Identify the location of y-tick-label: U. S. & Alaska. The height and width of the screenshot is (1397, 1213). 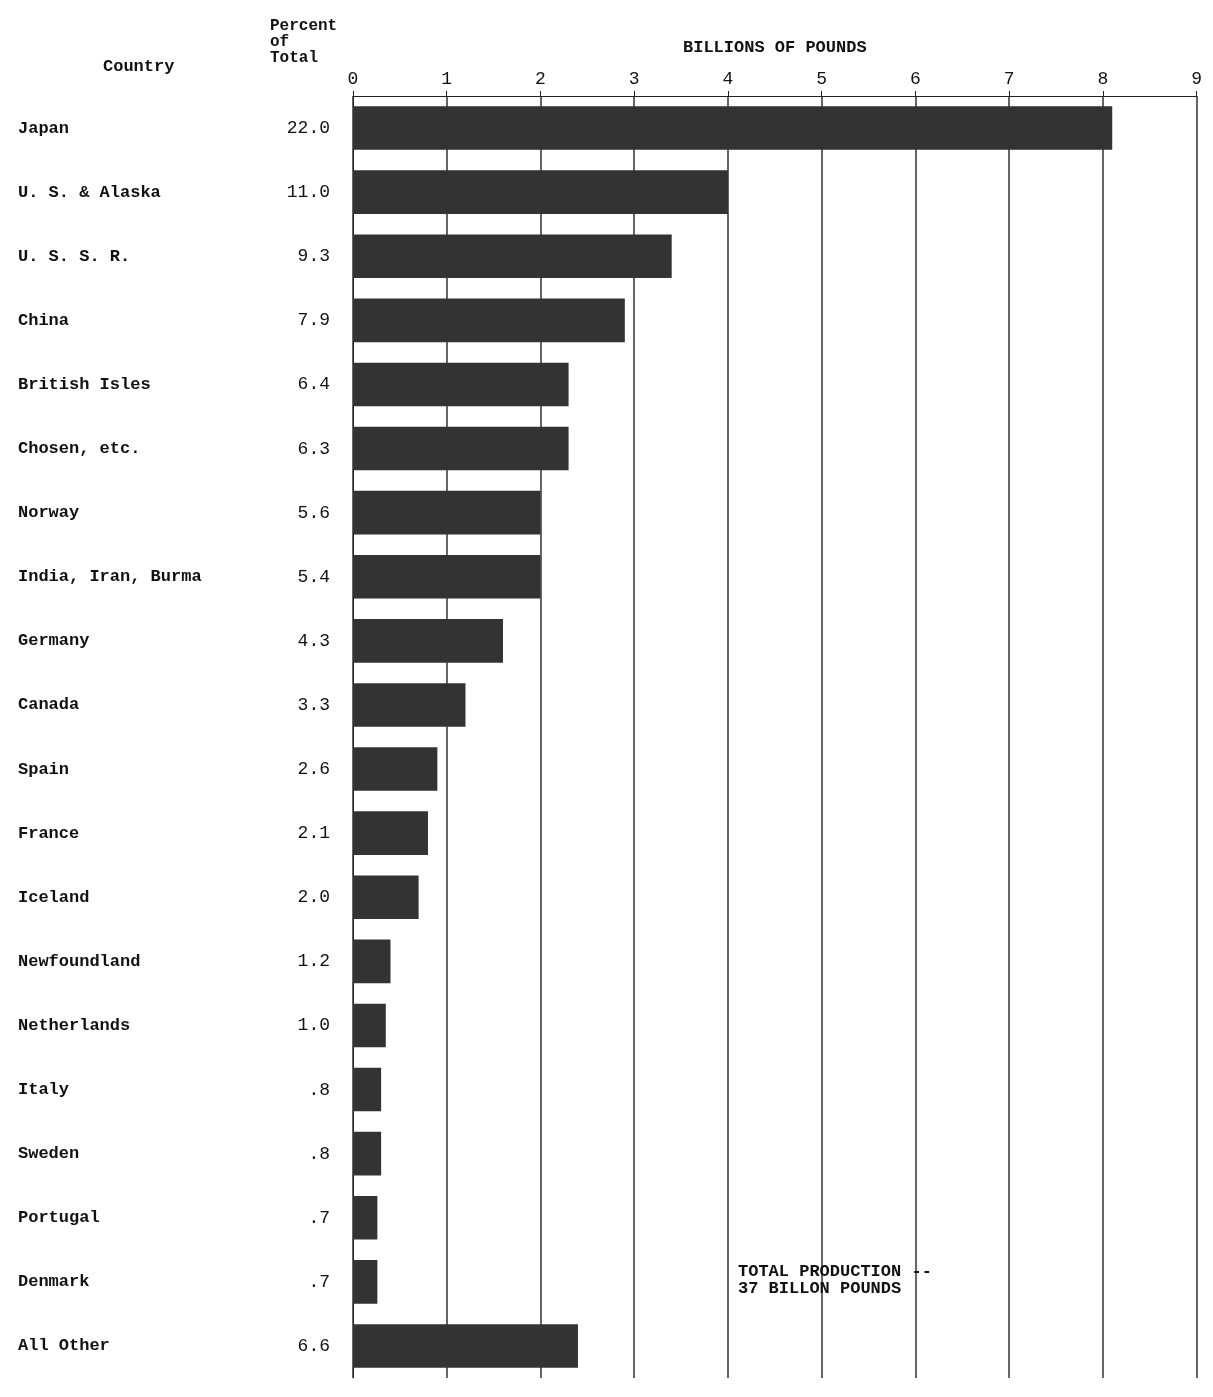
(89, 192).